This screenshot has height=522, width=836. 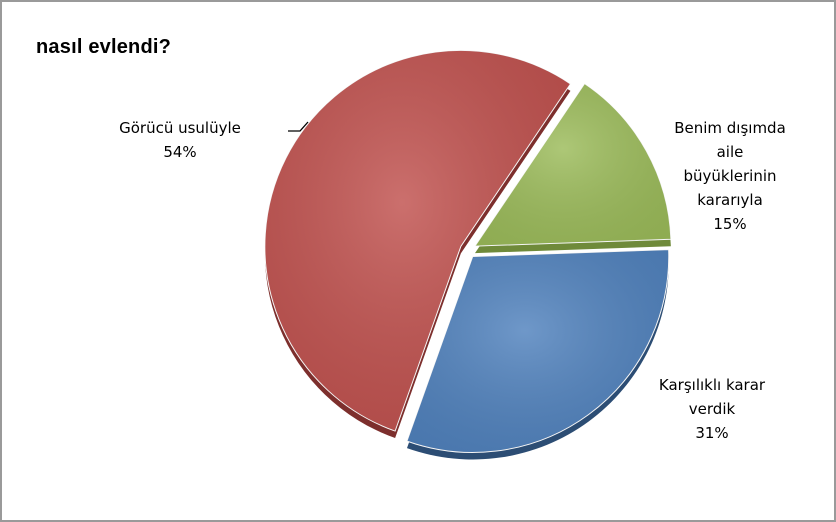 I want to click on slice-label-2: Görücü usulüyle 54%, so click(x=180, y=140).